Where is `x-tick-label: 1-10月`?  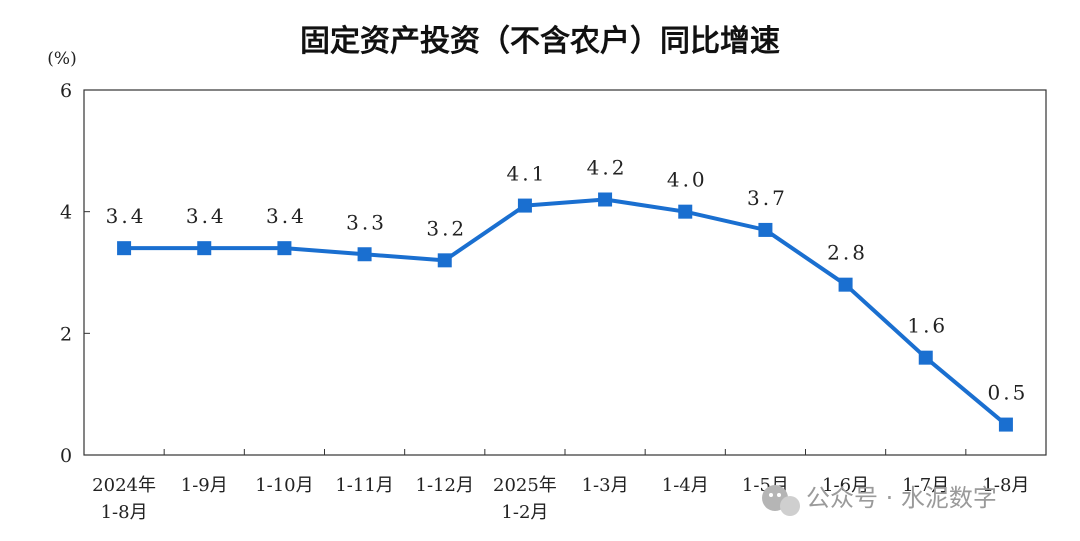 x-tick-label: 1-10月 is located at coordinates (284, 485).